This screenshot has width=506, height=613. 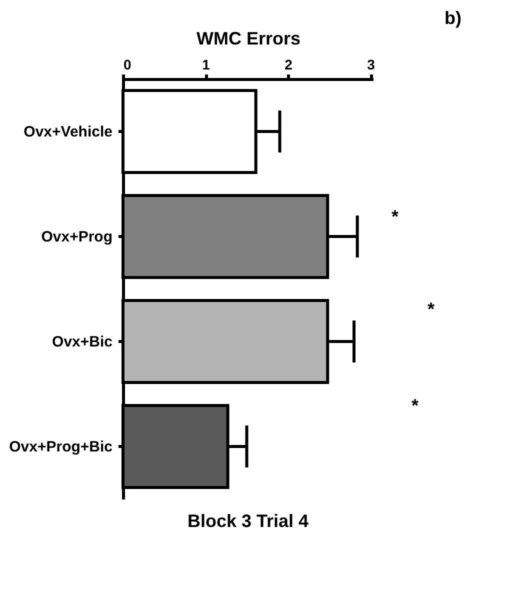 I want to click on y-tick-label: Ovx+Prog+Bic, so click(x=60, y=447).